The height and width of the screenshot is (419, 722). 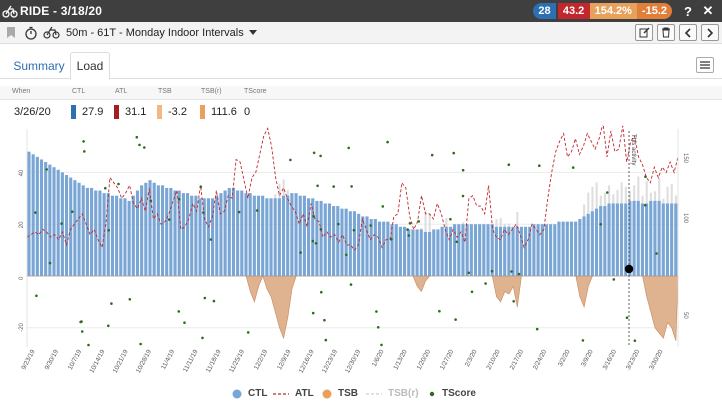 What do you see at coordinates (22, 278) in the screenshot?
I see `y-left-tick-label: 0` at bounding box center [22, 278].